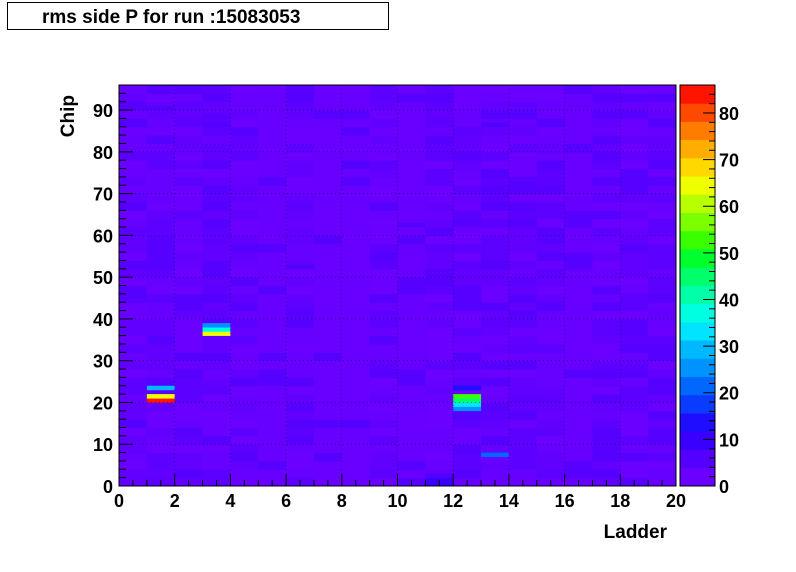  Describe the element at coordinates (286, 501) in the screenshot. I see `x-tick-label: 6` at that location.